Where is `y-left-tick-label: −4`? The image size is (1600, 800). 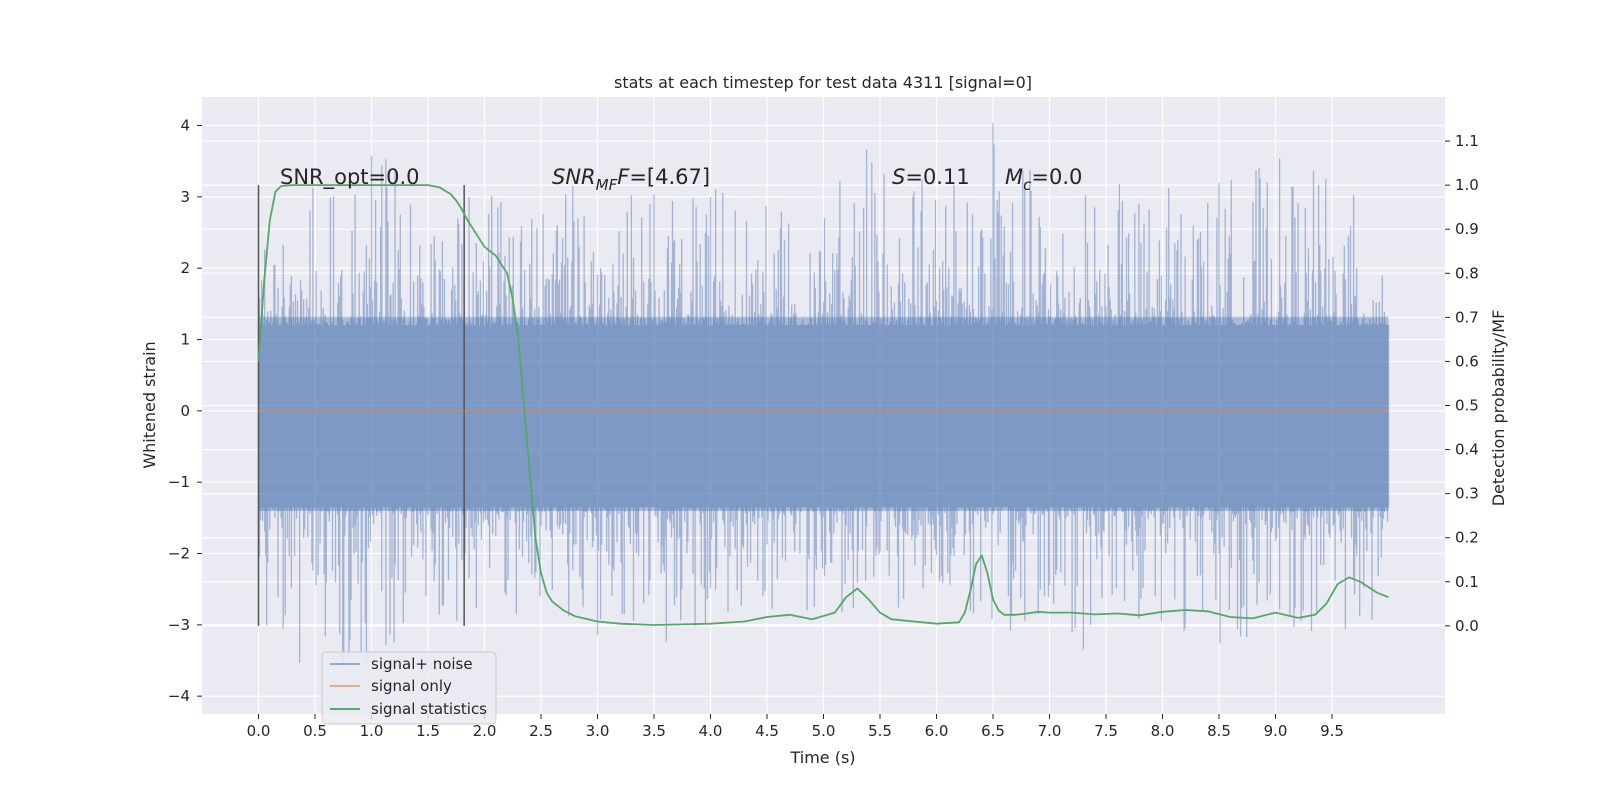
y-left-tick-label: −4 is located at coordinates (179, 696).